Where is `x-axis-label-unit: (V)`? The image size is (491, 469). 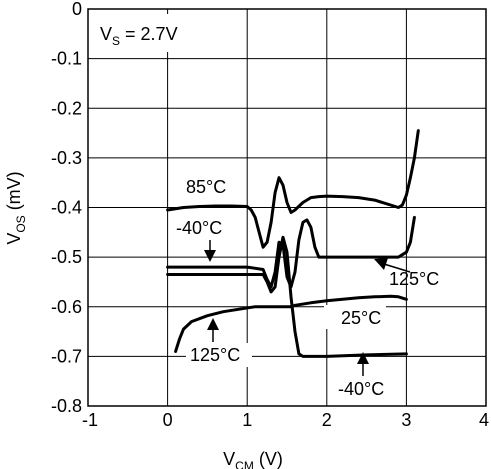
x-axis-label-unit: (V) is located at coordinates (268, 459).